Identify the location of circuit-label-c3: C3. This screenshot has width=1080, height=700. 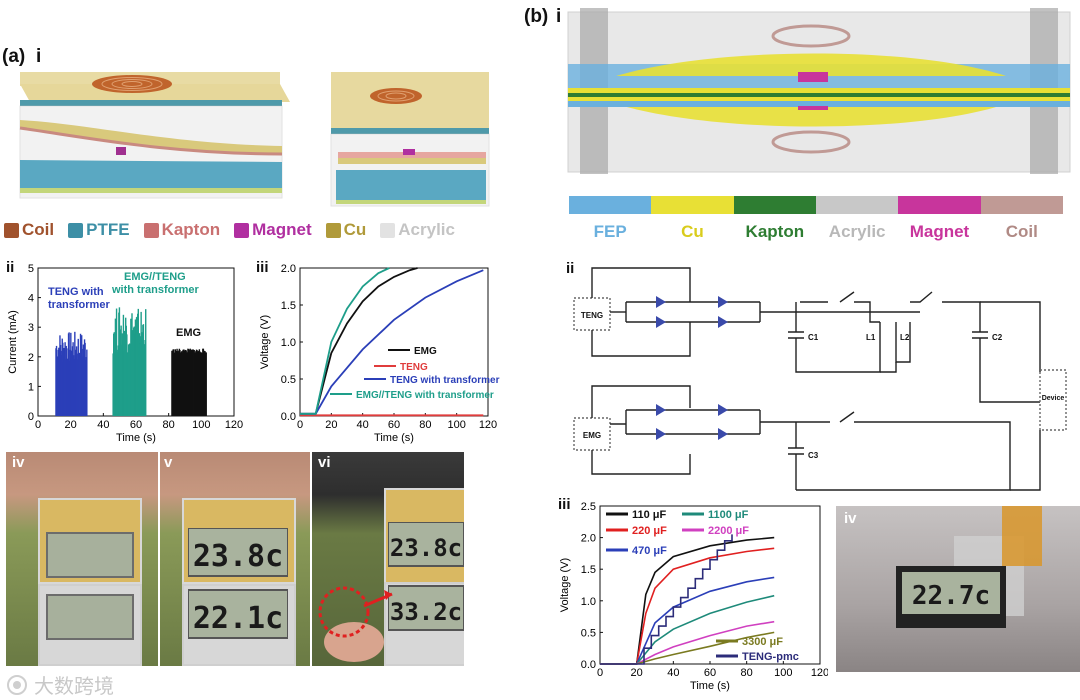
(813, 455).